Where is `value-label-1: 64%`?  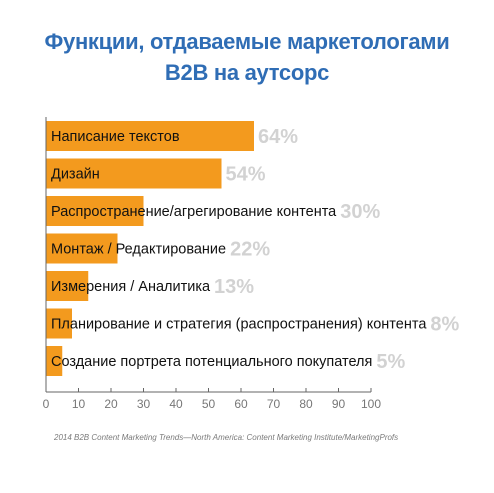
value-label-1: 64% is located at coordinates (278, 137).